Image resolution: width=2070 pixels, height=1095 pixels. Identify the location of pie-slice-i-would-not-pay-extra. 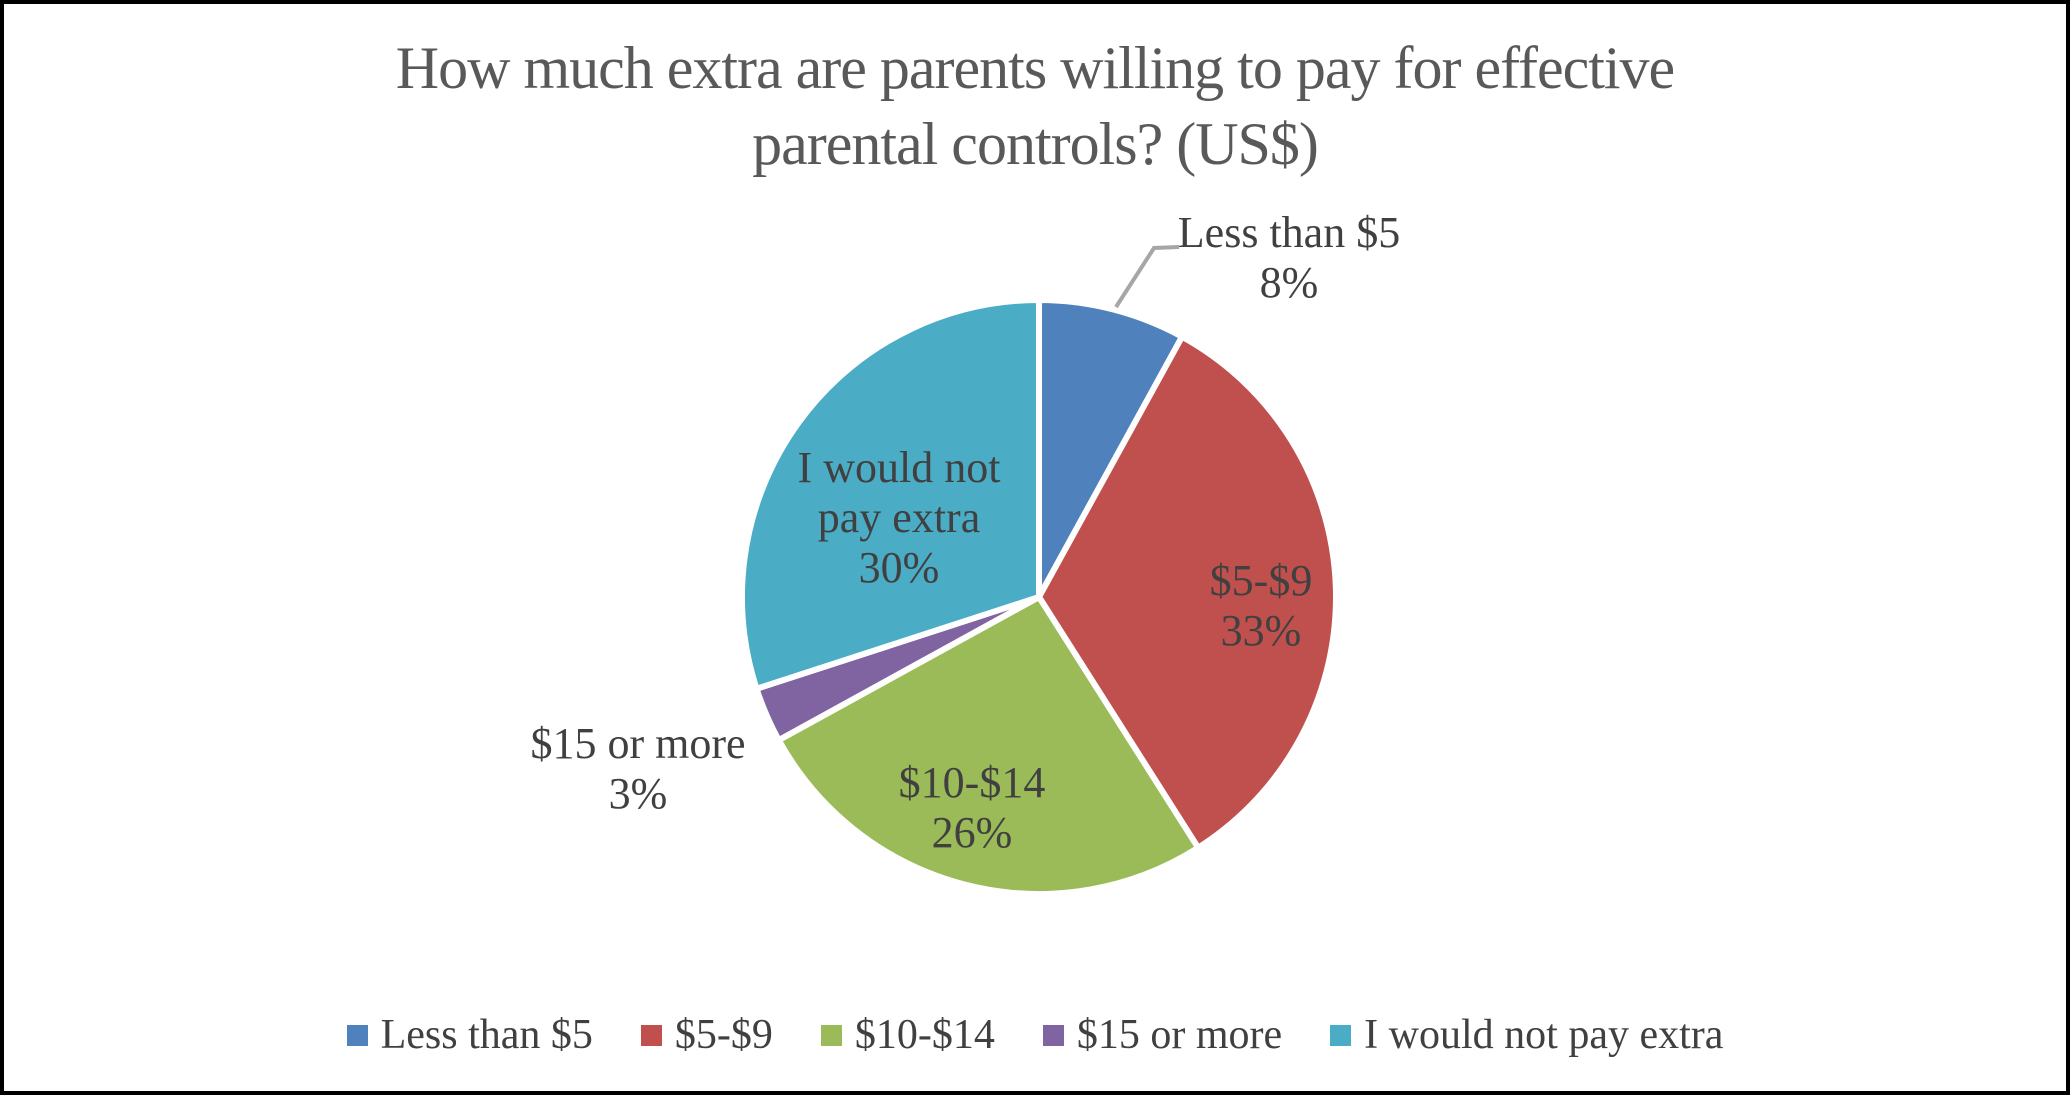
(890, 494).